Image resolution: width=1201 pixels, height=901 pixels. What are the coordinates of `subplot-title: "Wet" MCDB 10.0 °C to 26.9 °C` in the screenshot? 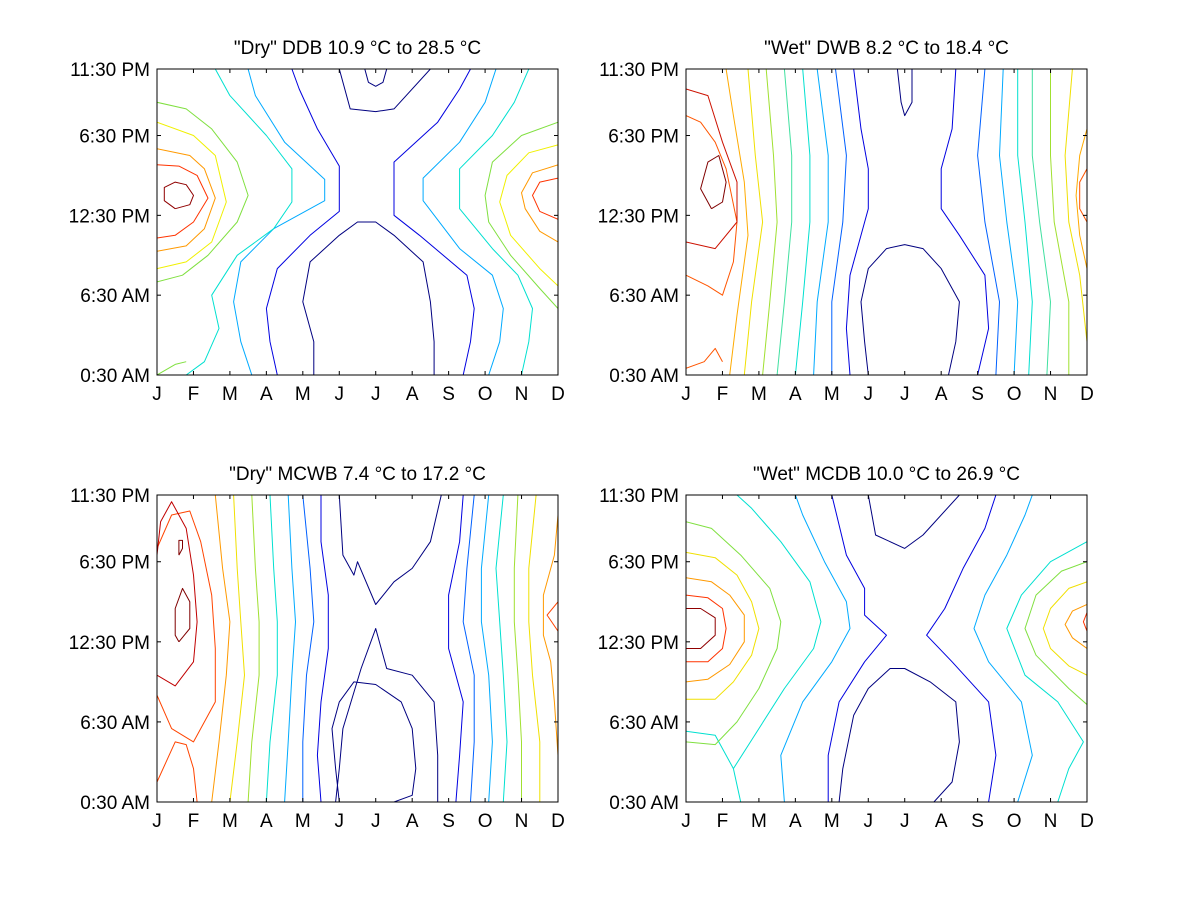 It's located at (886, 474).